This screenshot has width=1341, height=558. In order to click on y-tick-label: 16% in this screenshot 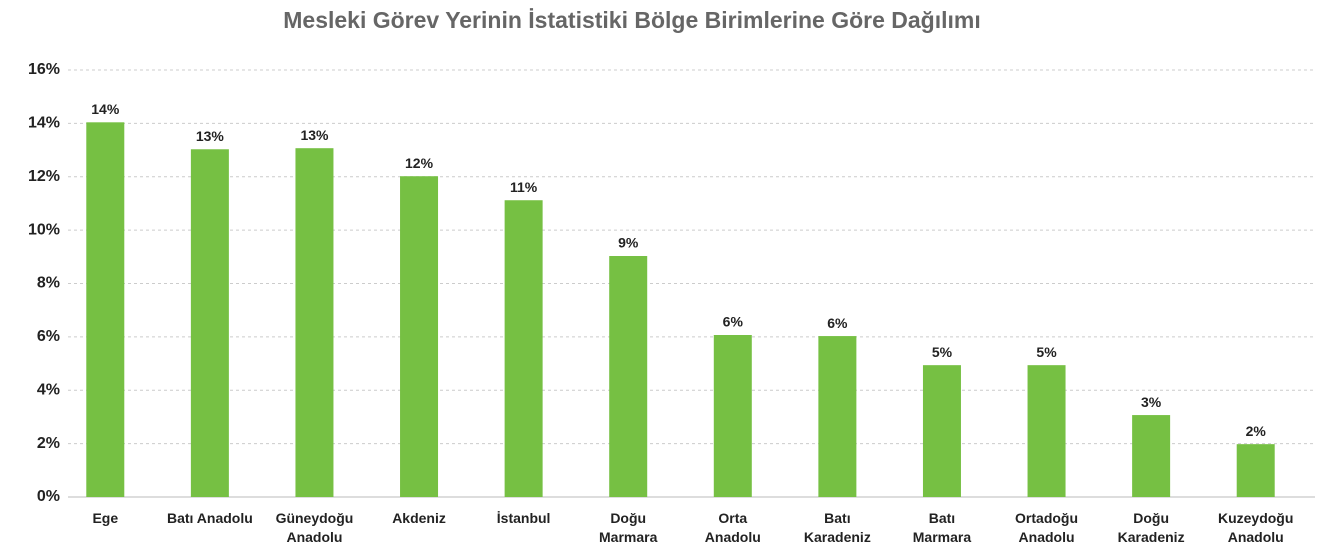, I will do `click(44, 69)`.